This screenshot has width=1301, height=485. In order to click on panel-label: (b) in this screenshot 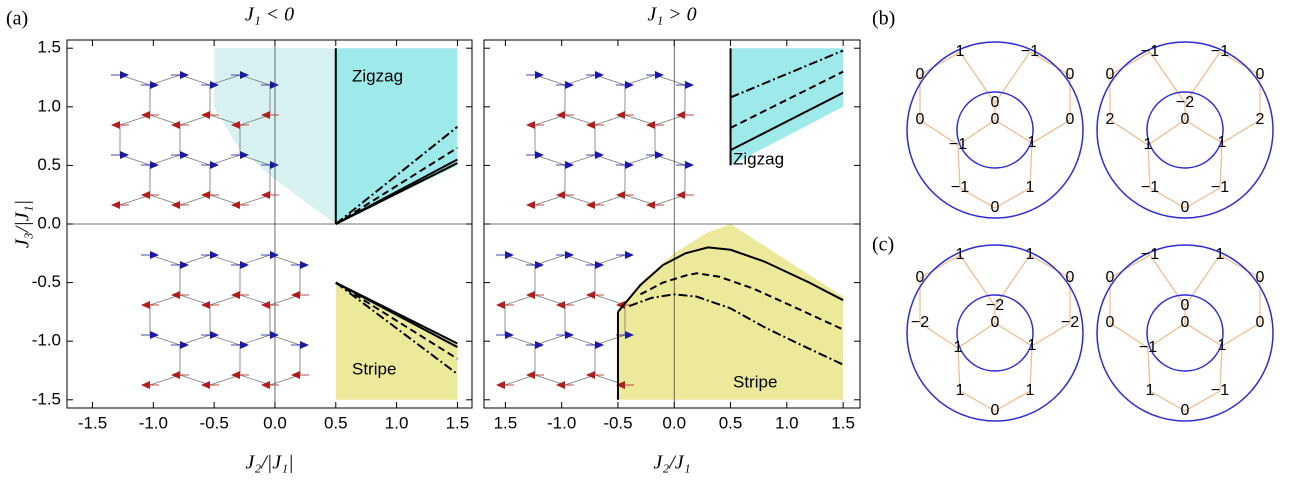, I will do `click(883, 19)`.